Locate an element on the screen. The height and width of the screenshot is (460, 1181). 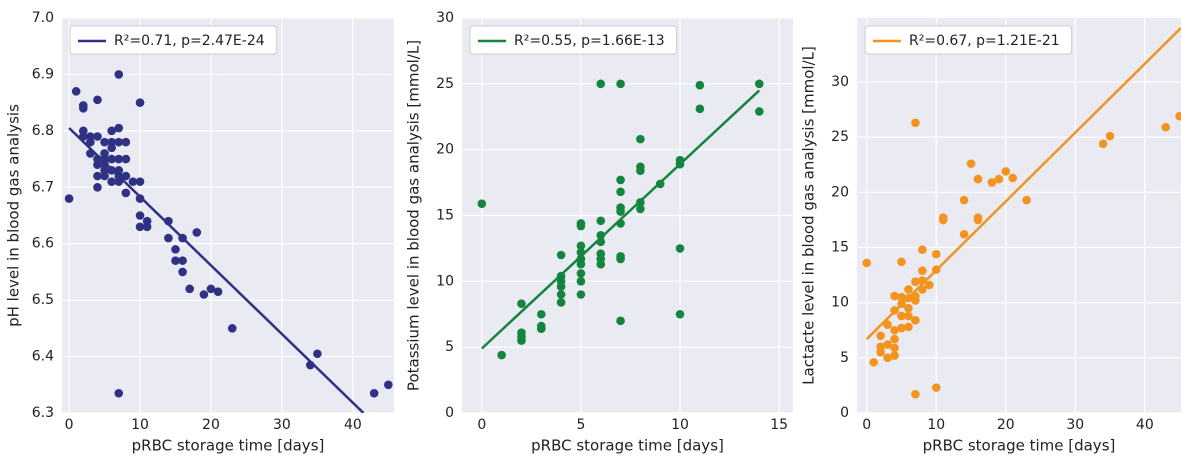
y-tick-label: 6.9 is located at coordinates (43, 74).